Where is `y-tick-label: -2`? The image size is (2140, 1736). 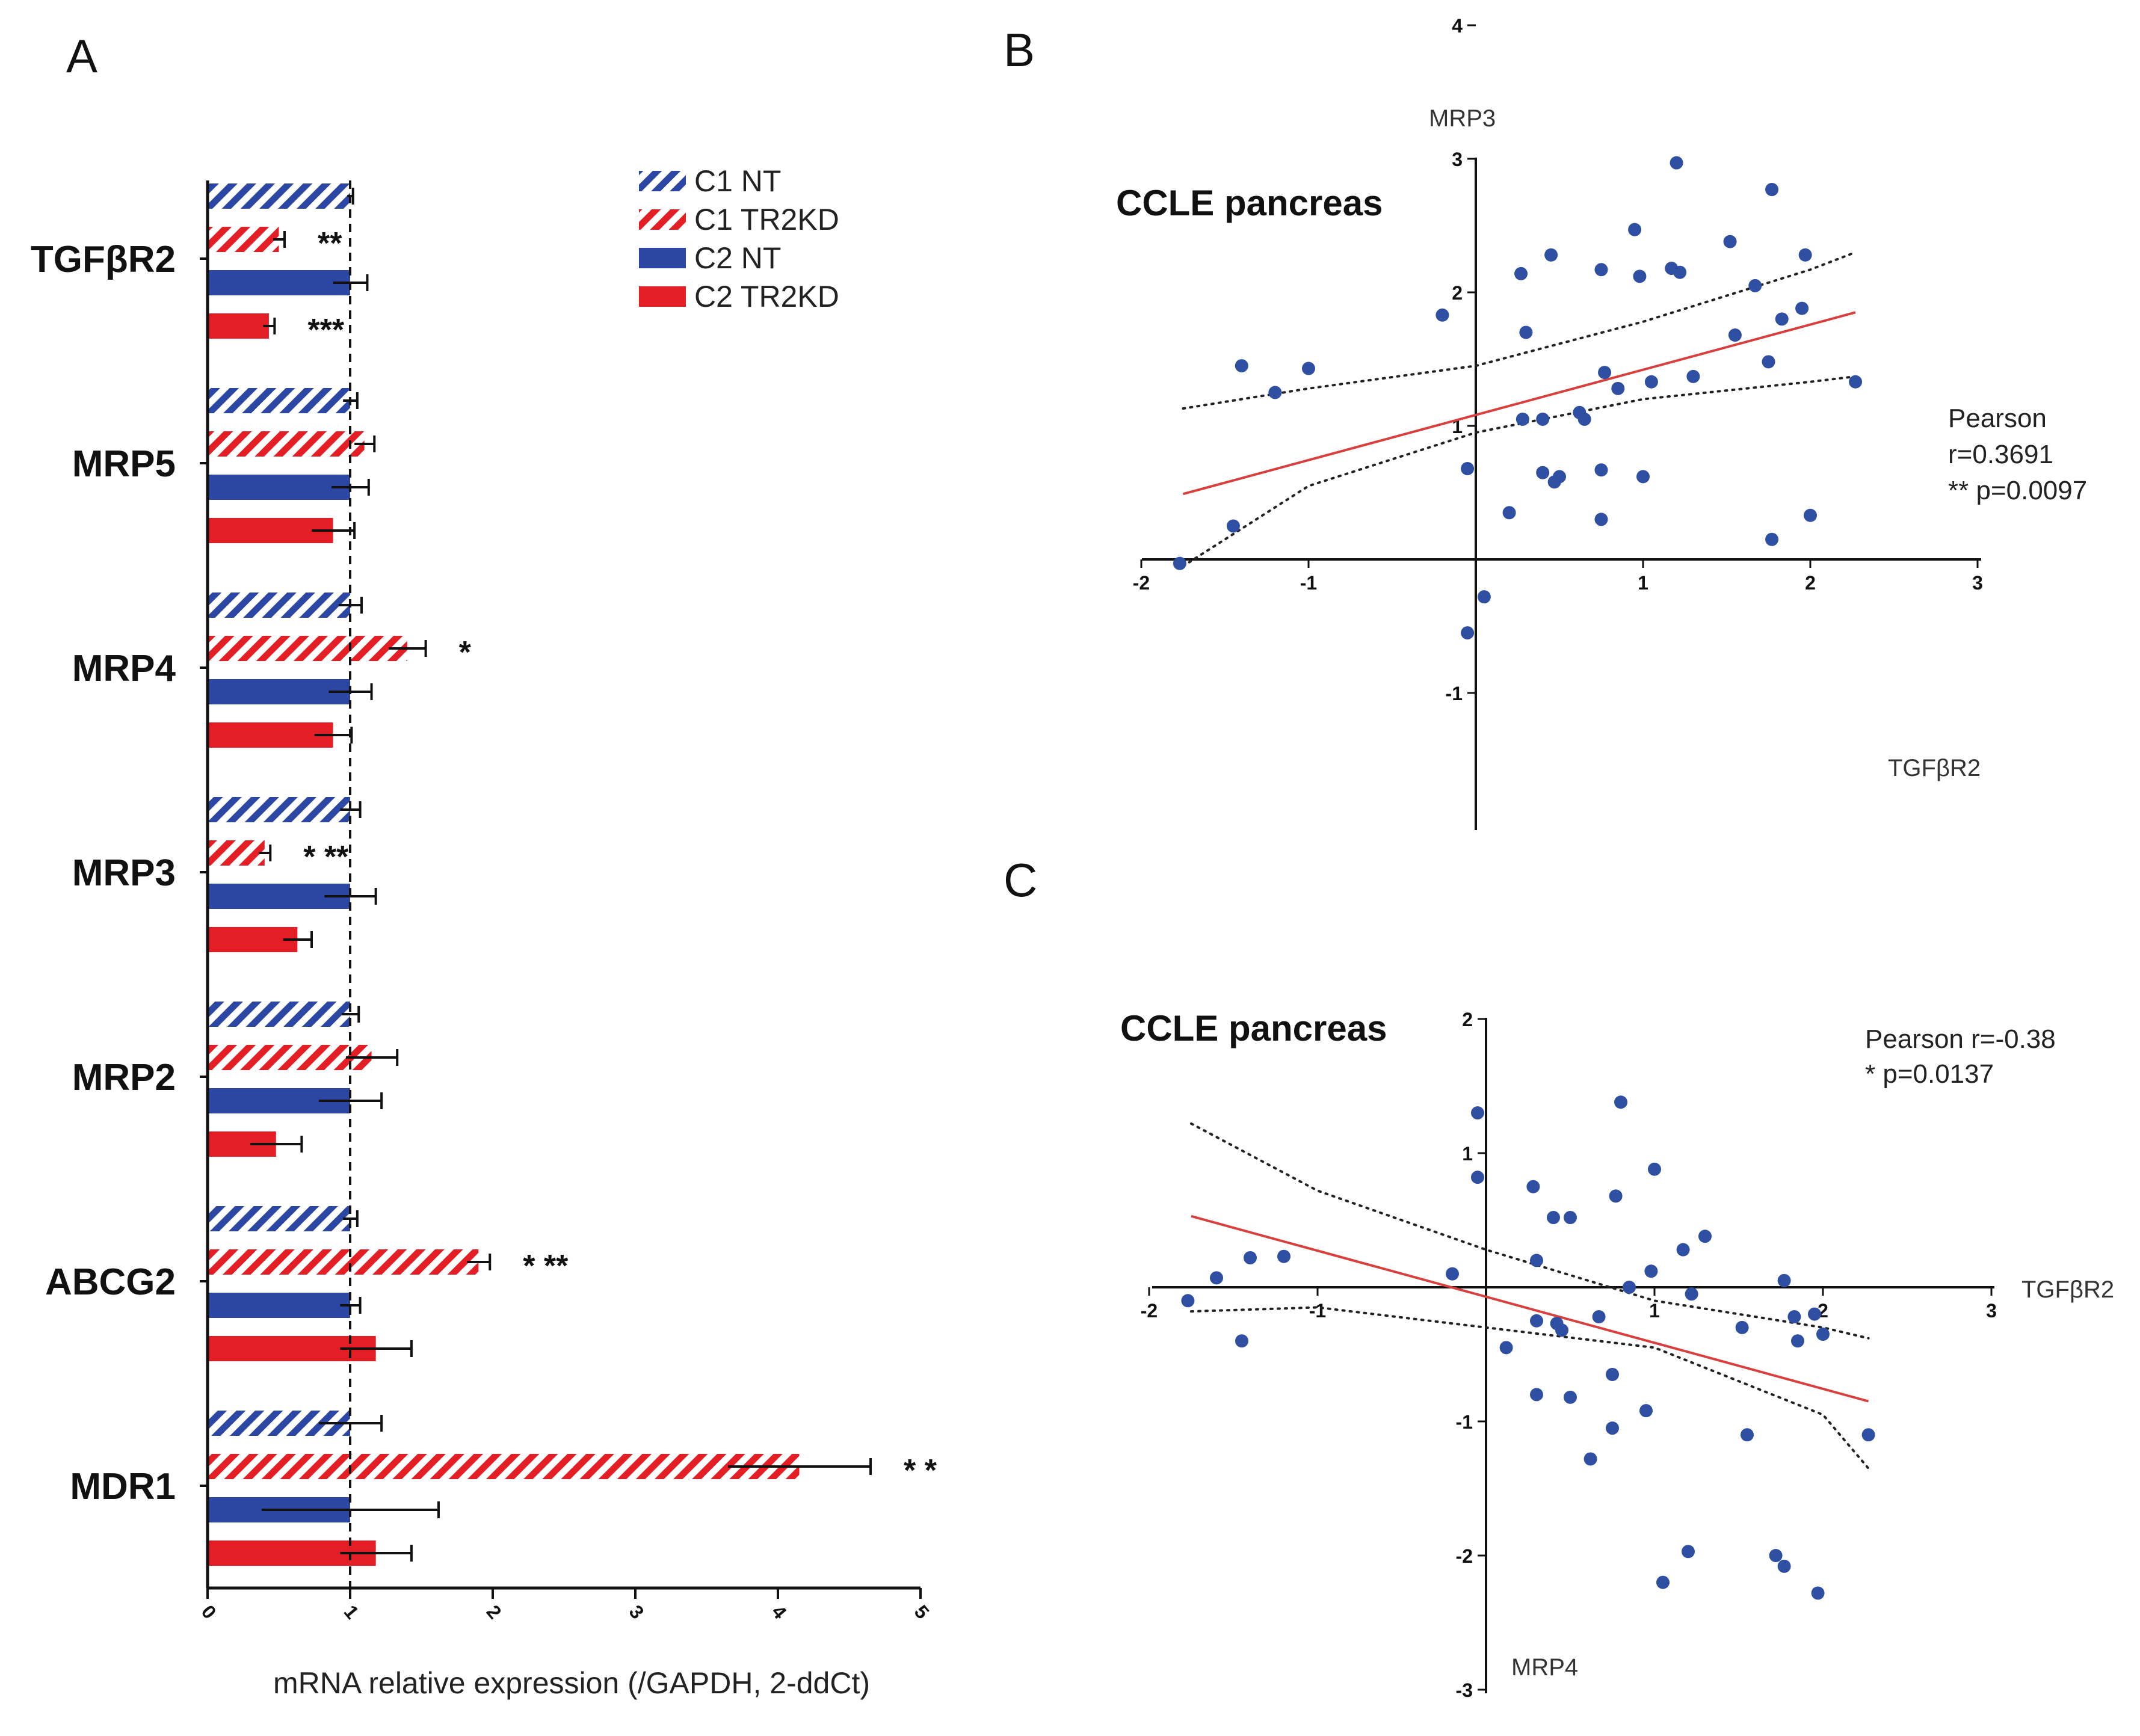
y-tick-label: -2 is located at coordinates (1464, 1556).